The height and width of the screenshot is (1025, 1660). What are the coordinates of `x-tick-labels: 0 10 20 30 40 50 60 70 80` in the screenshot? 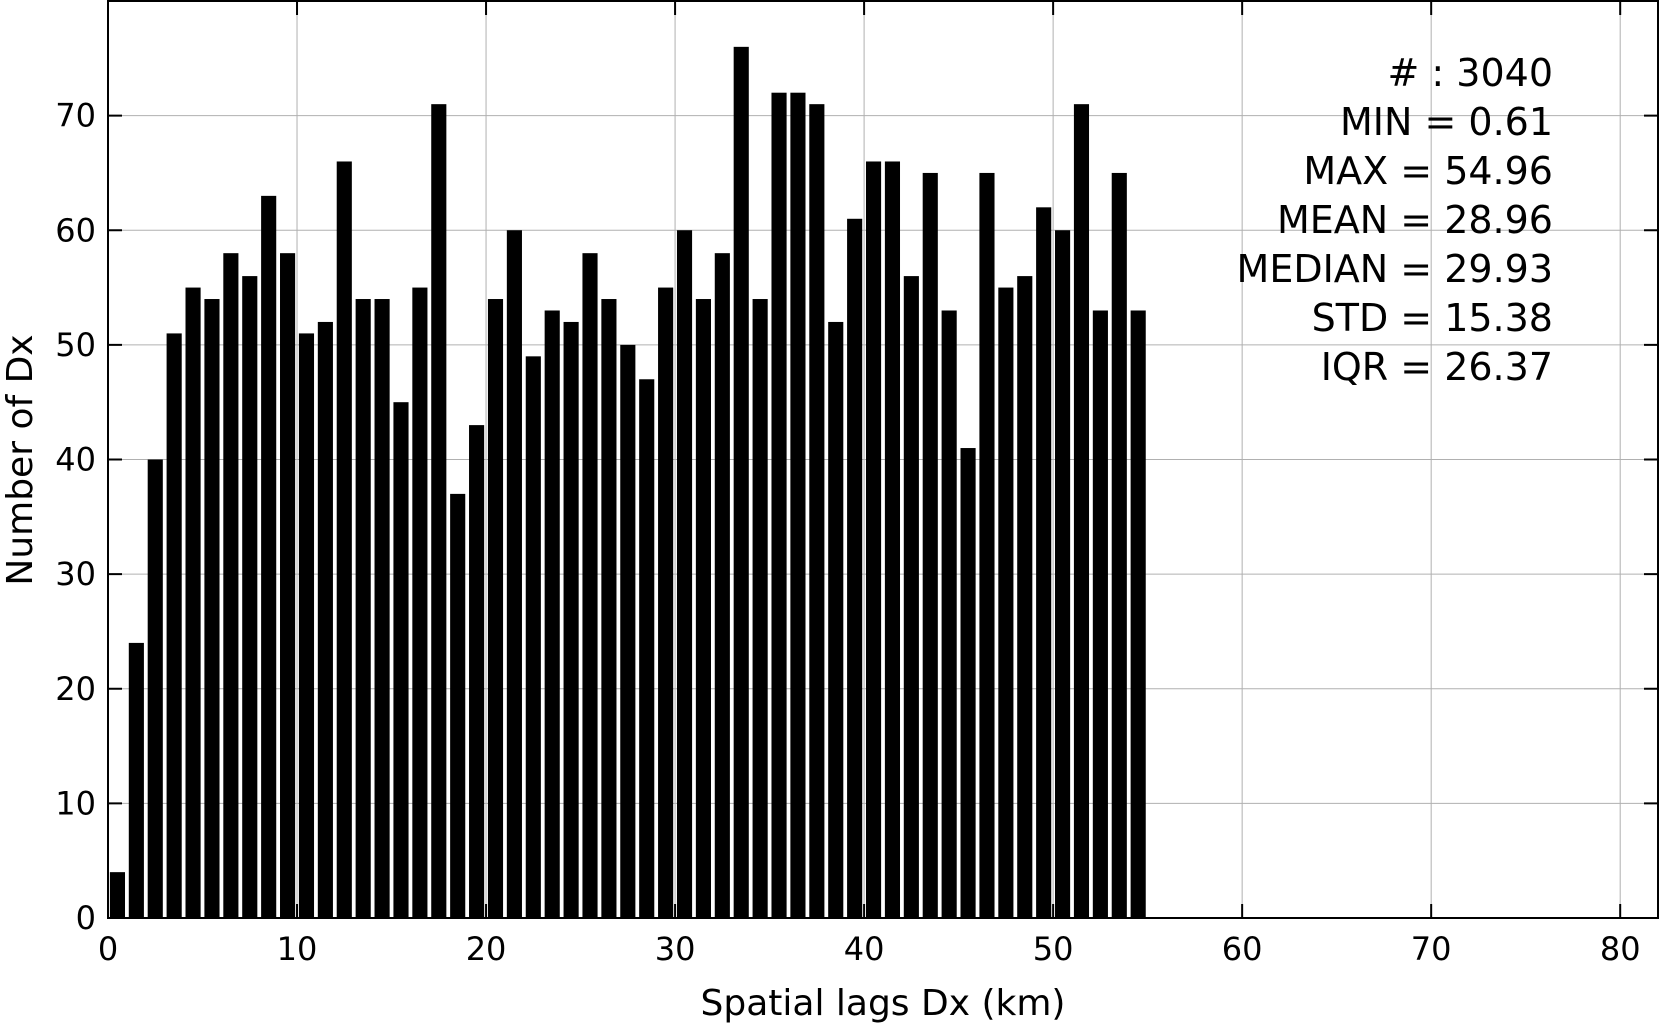 It's located at (869, 949).